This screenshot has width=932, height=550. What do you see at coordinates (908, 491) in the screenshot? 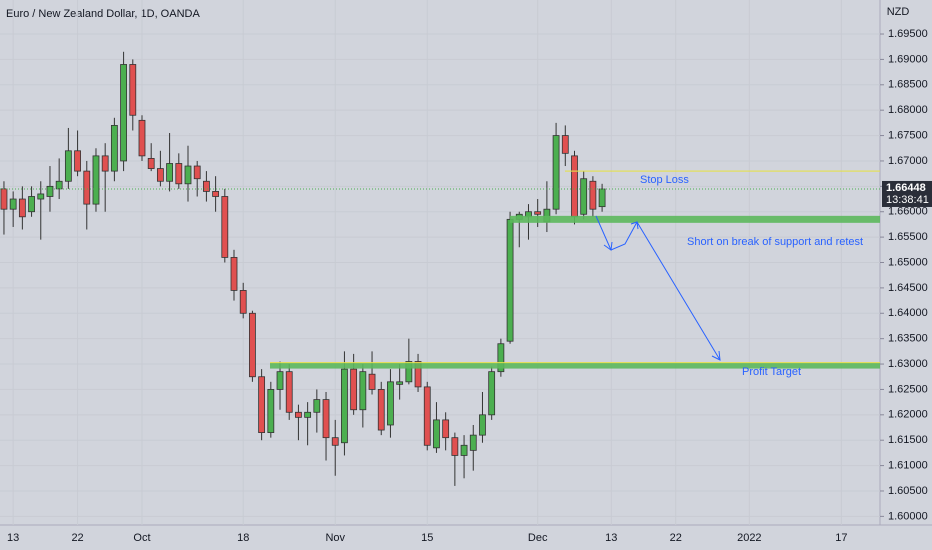
I see `y-tick-label: 1.60500` at bounding box center [908, 491].